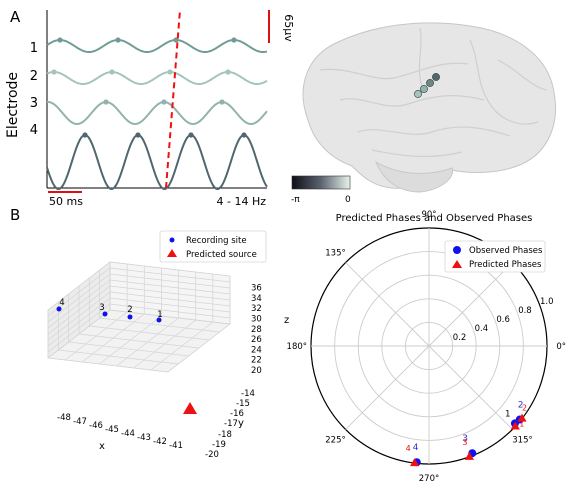  Describe the element at coordinates (159, 315) in the screenshot. I see `recording-site-label-1: 1` at that location.